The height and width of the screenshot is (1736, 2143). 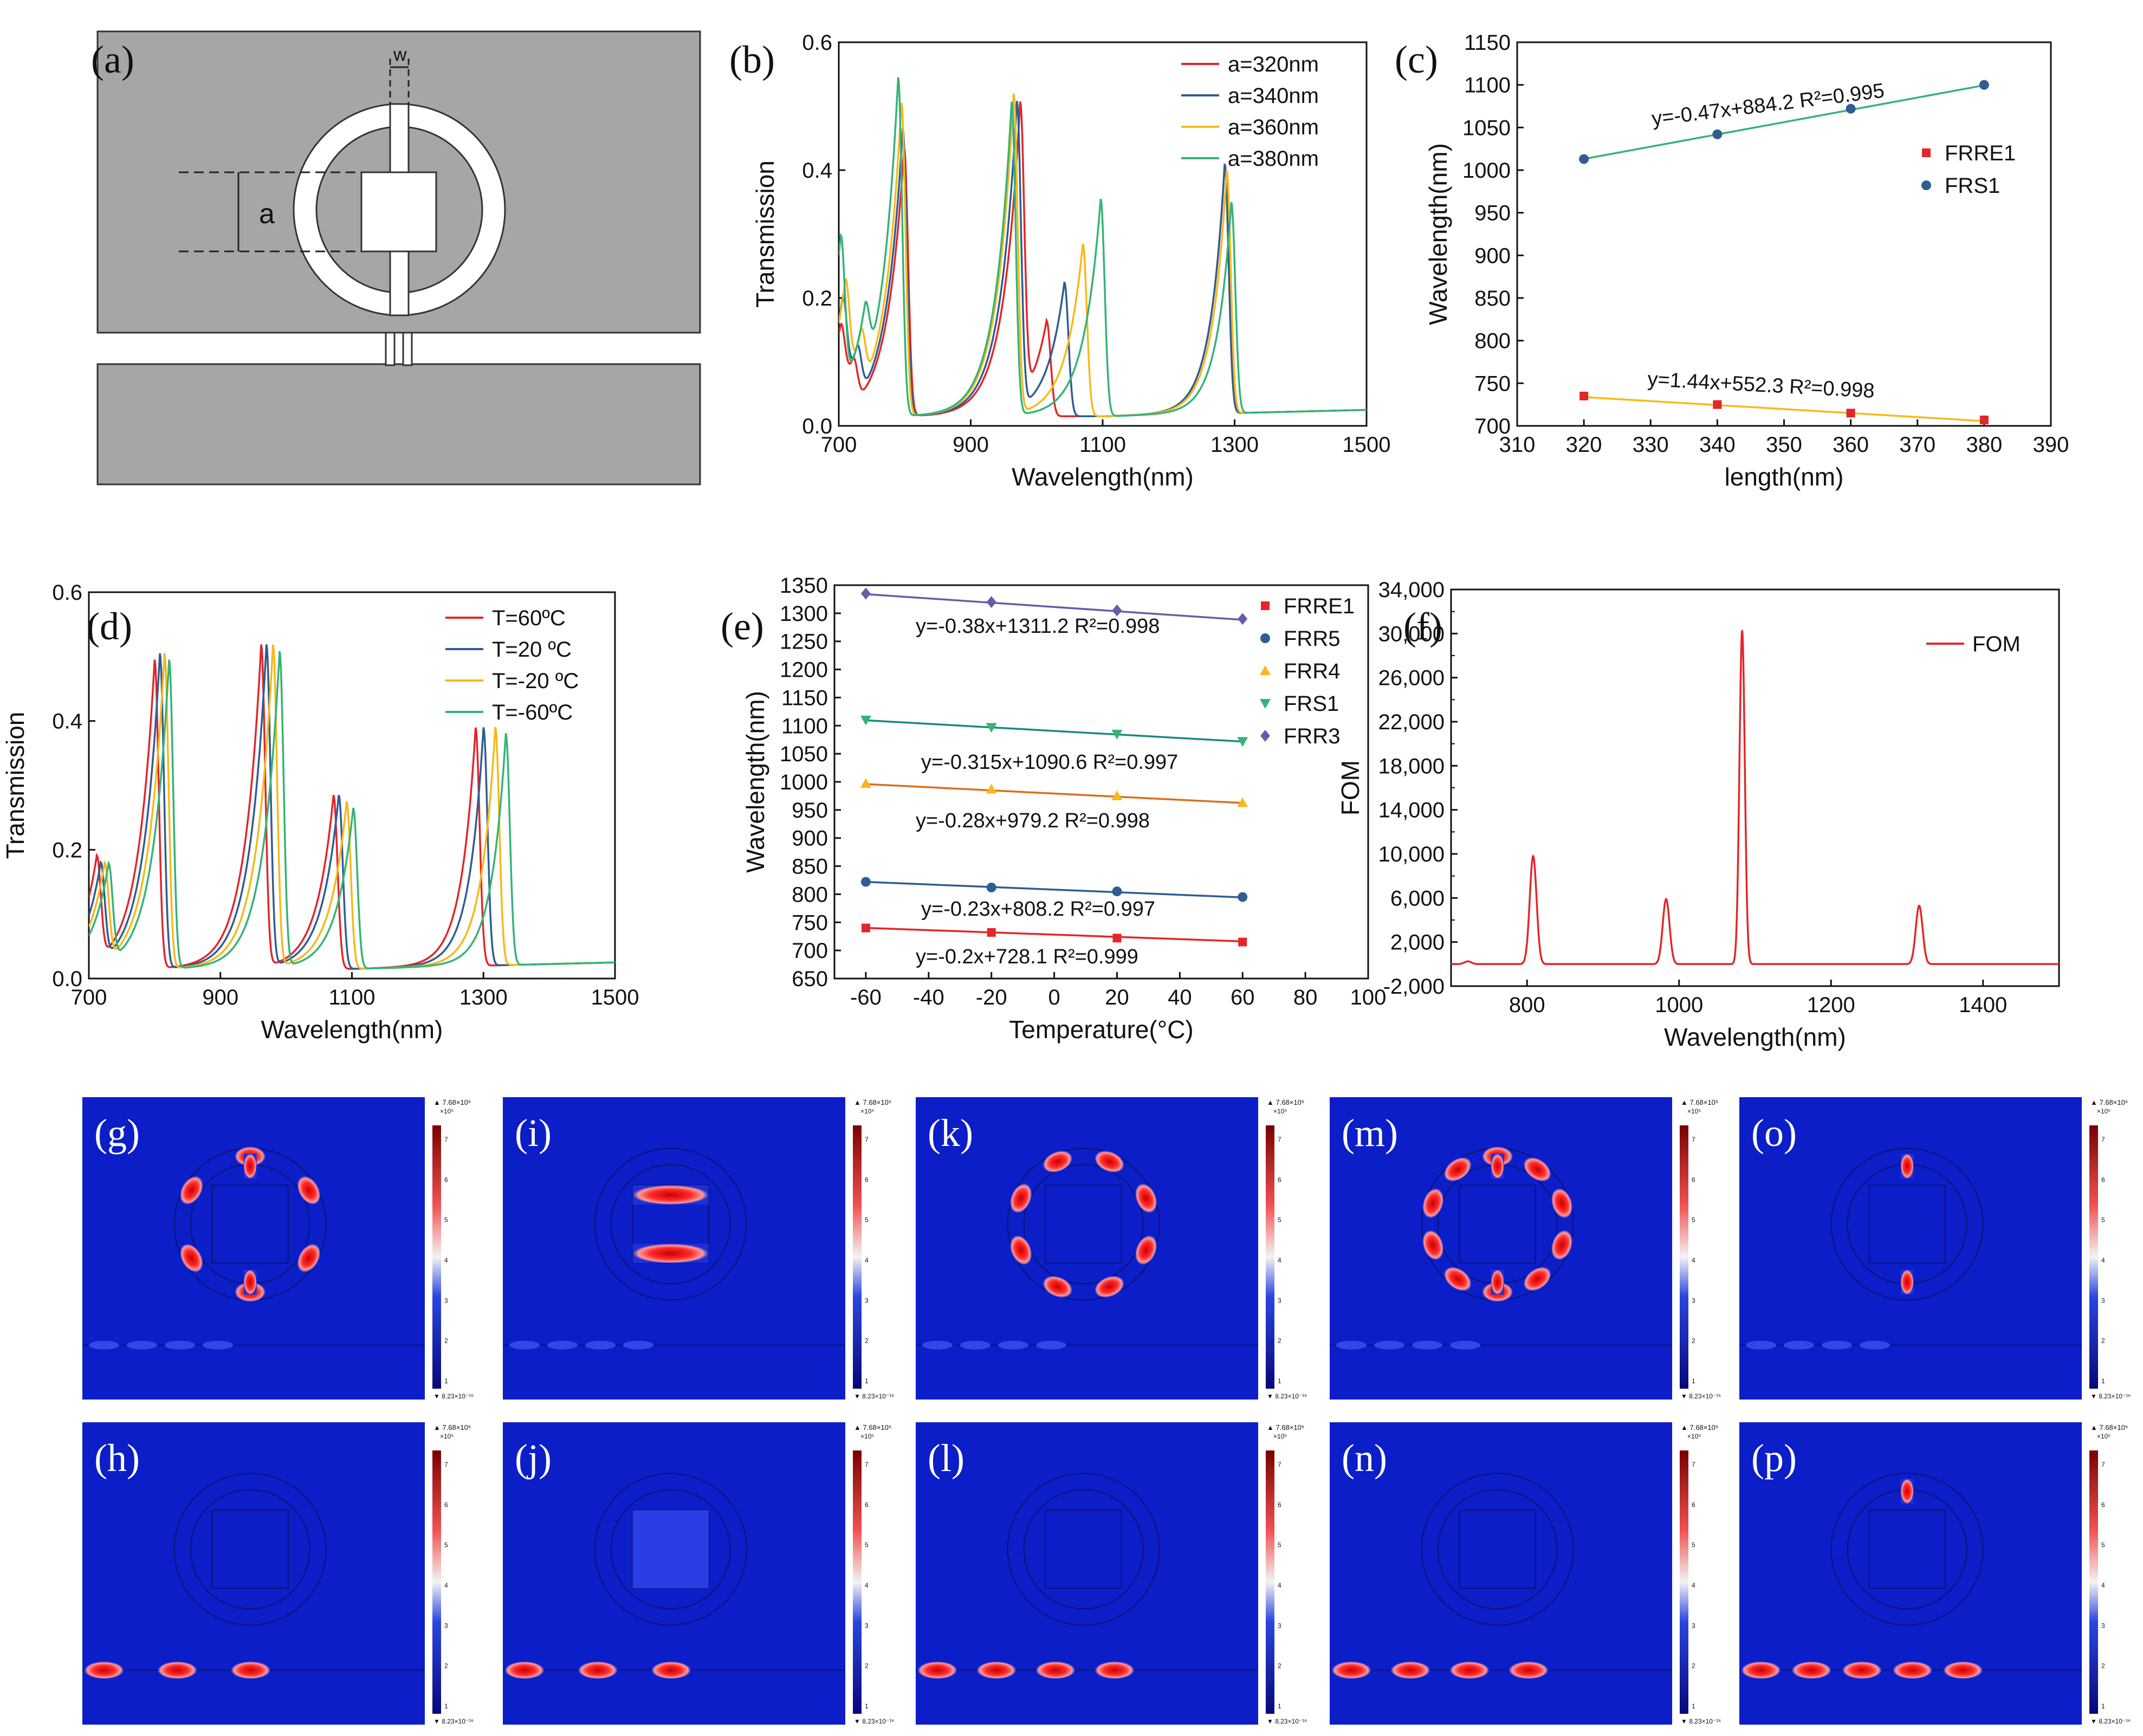 I want to click on panel-label-m: (m), so click(x=1370, y=1133).